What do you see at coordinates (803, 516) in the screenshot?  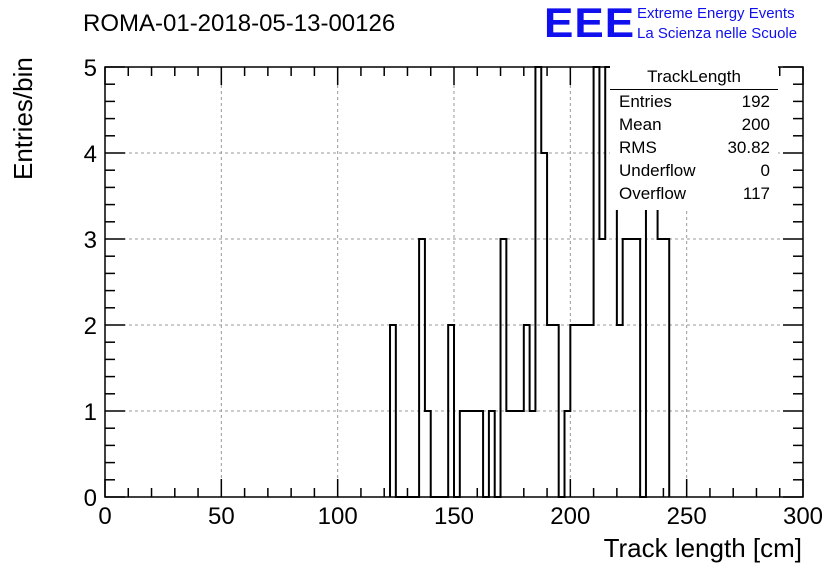 I see `x-tick-label: 300` at bounding box center [803, 516].